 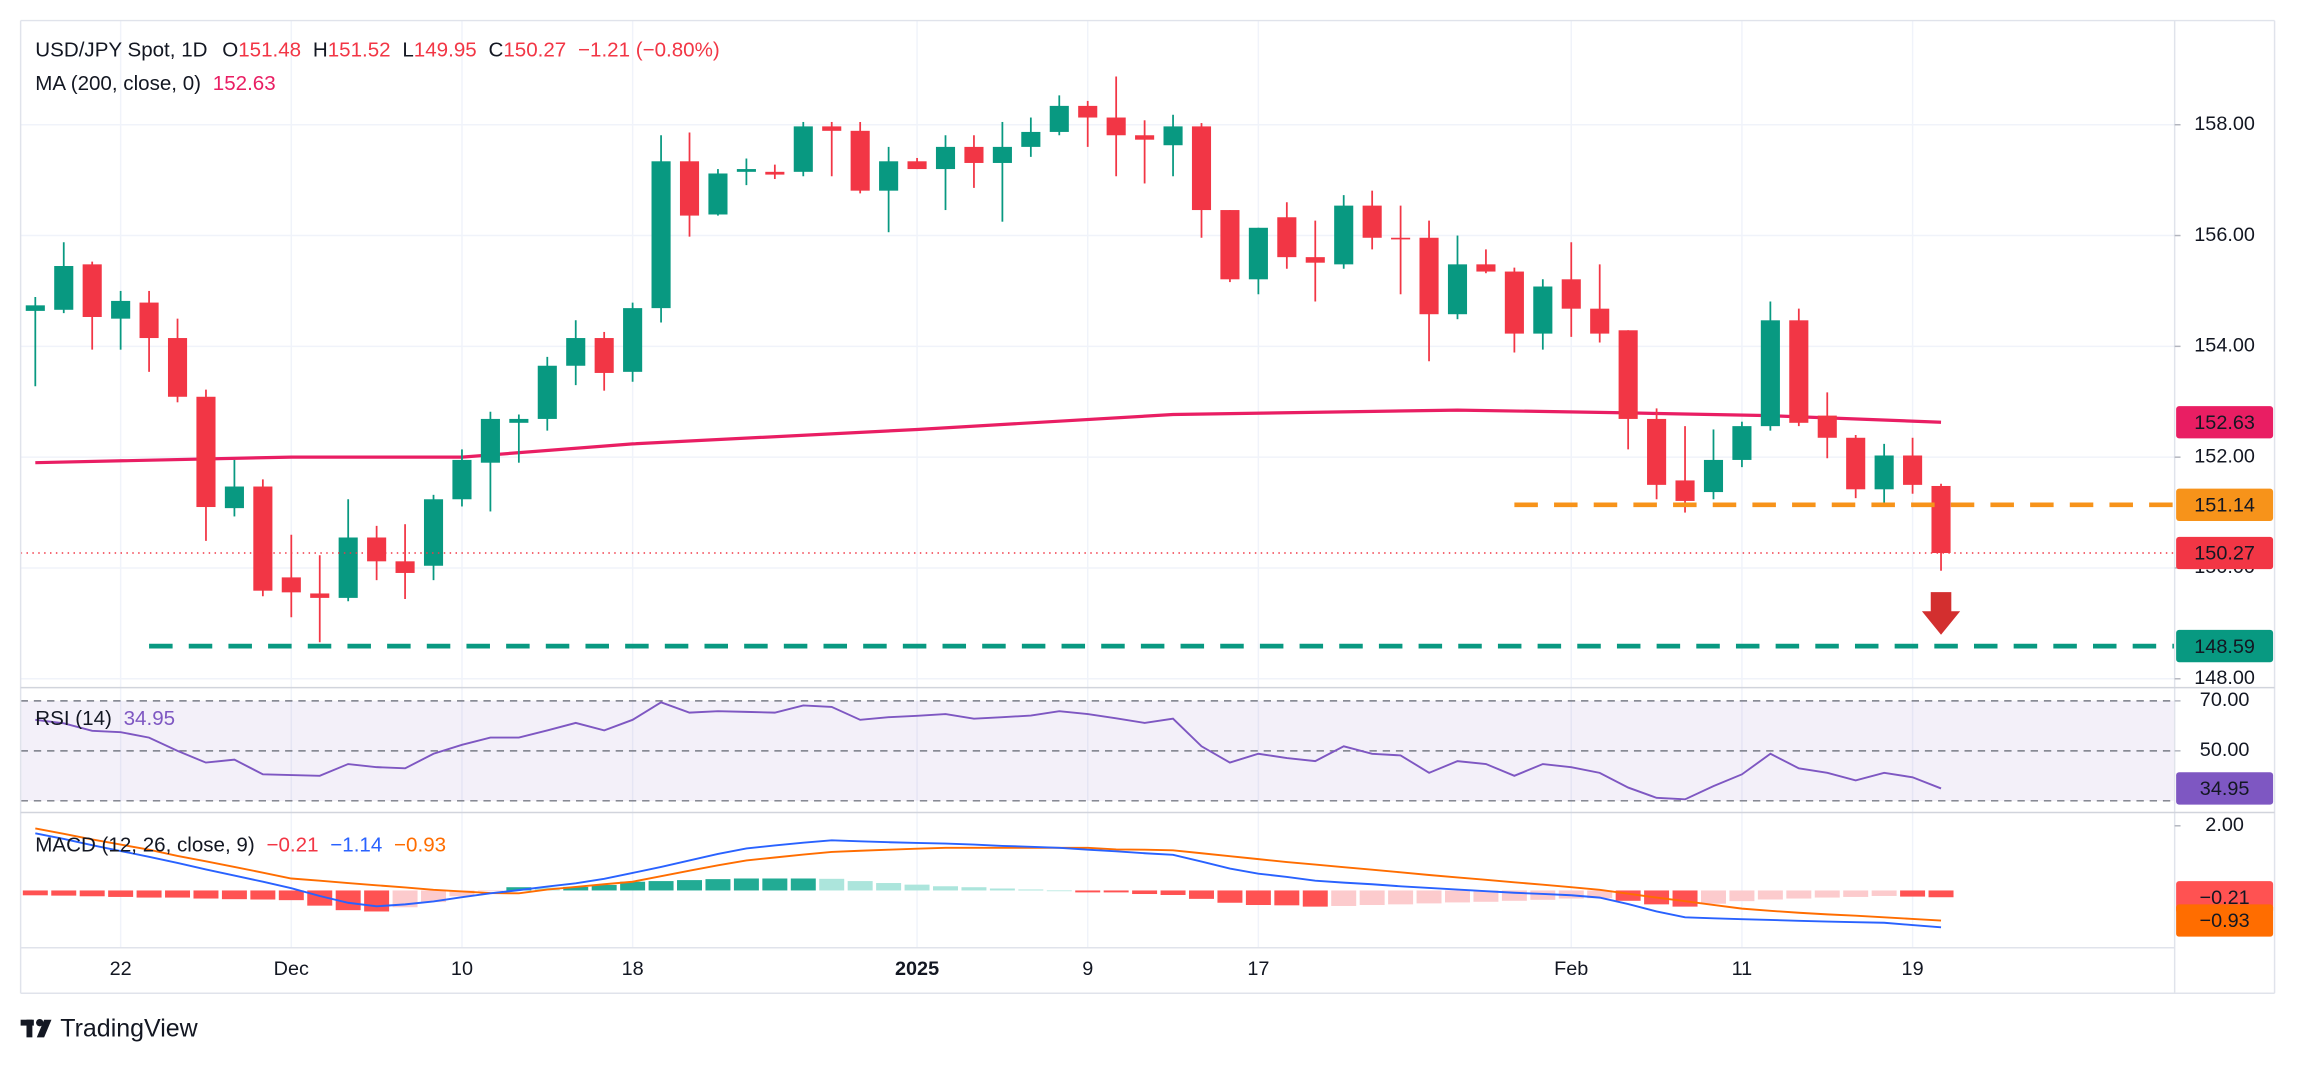 I want to click on y-tick-label: 148.00, so click(x=2224, y=678).